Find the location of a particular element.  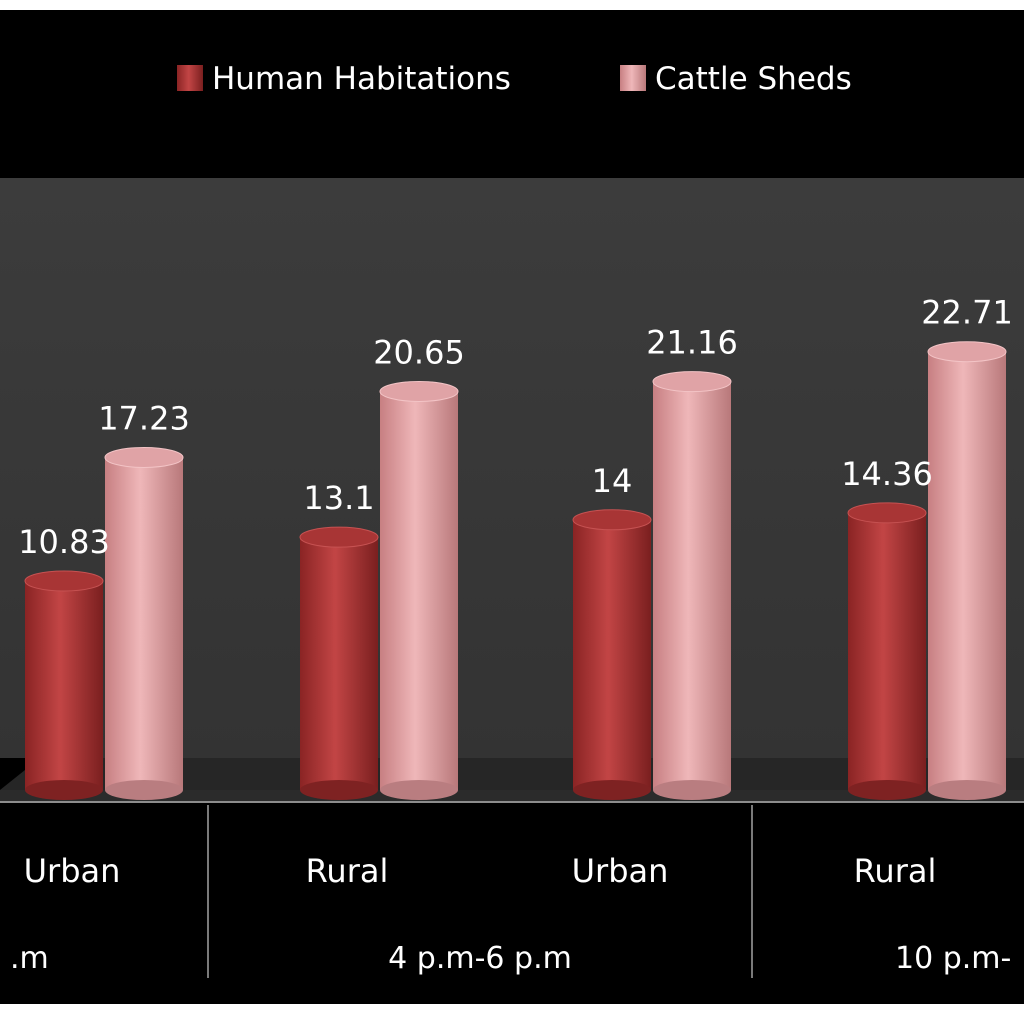

legend-swatch-human-habitations is located at coordinates (190, 78).